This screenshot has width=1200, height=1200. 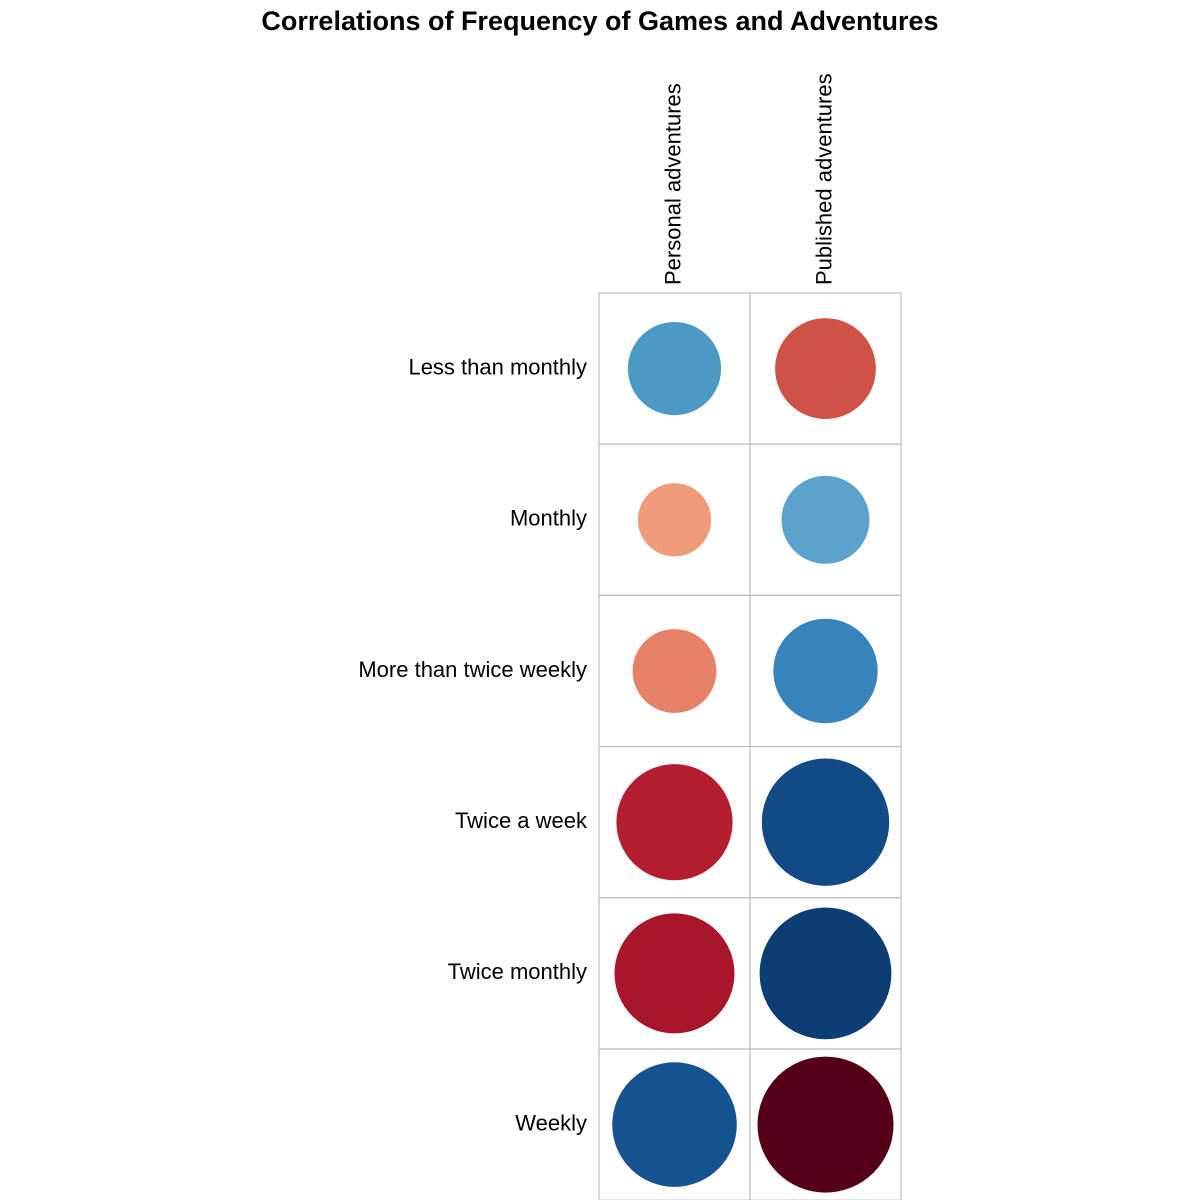 What do you see at coordinates (497, 366) in the screenshot?
I see `row-label: Less than monthly` at bounding box center [497, 366].